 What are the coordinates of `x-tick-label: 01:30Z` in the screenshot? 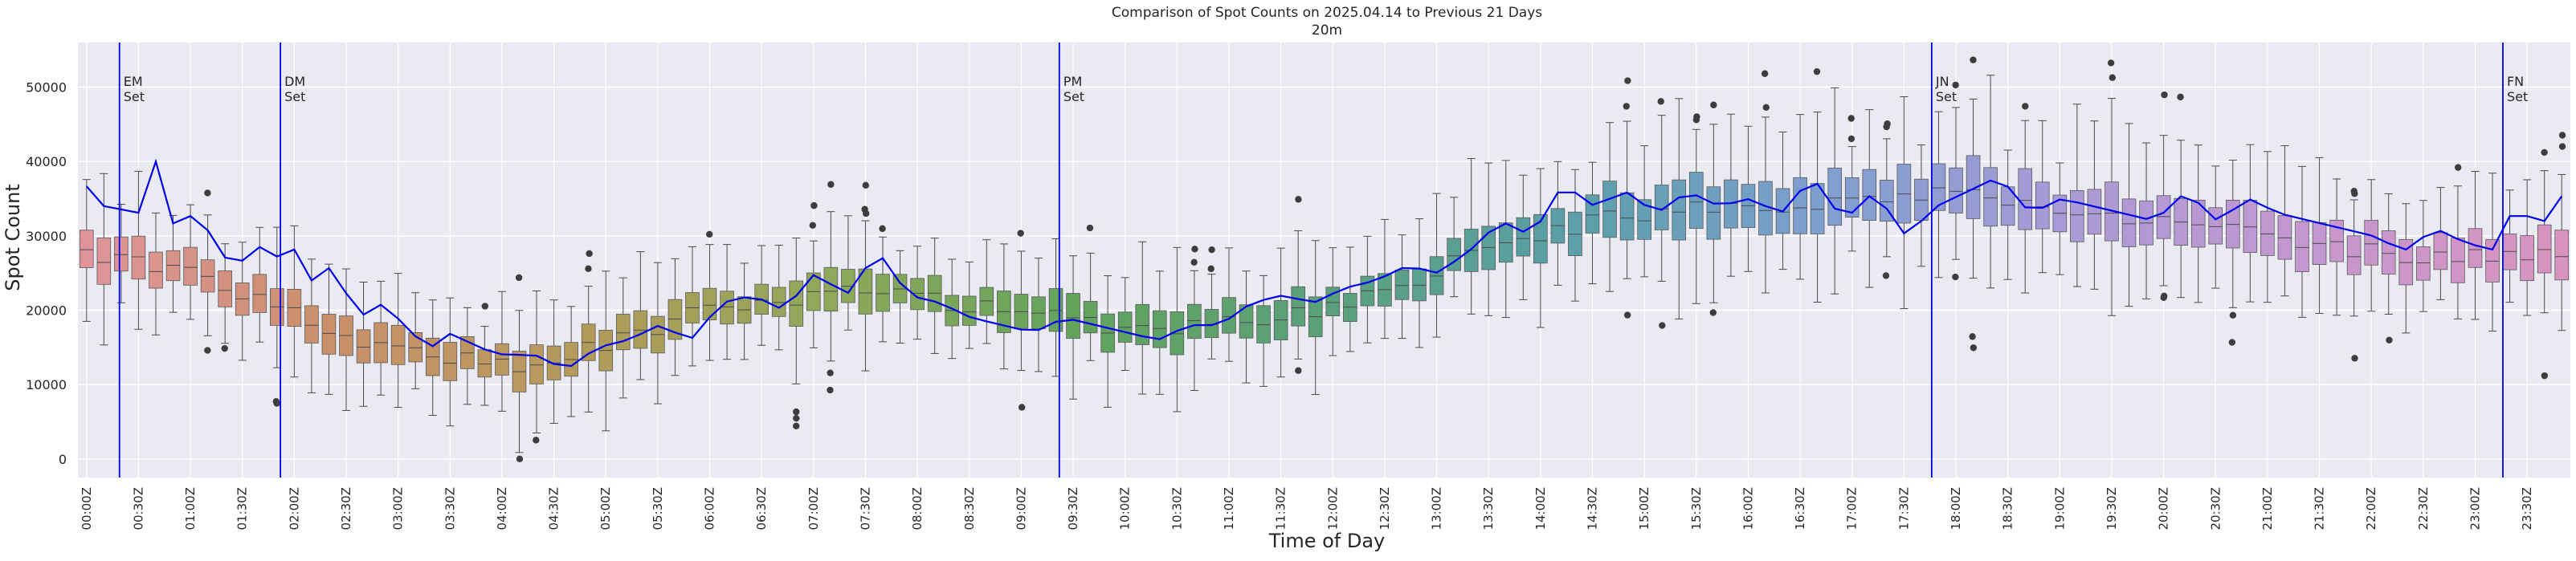 It's located at (242, 509).